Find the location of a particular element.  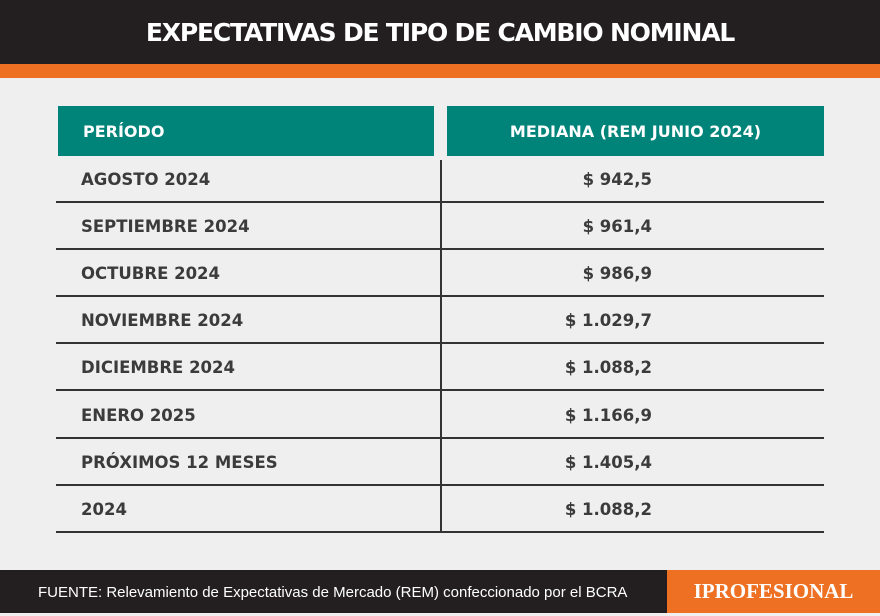

period-cell: 2024 is located at coordinates (104, 509).